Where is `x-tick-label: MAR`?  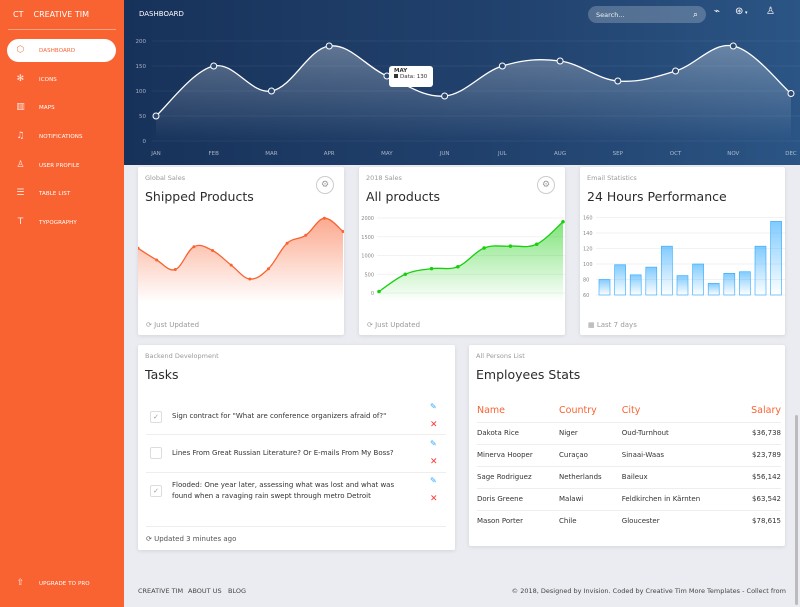
x-tick-label: MAR is located at coordinates (271, 154).